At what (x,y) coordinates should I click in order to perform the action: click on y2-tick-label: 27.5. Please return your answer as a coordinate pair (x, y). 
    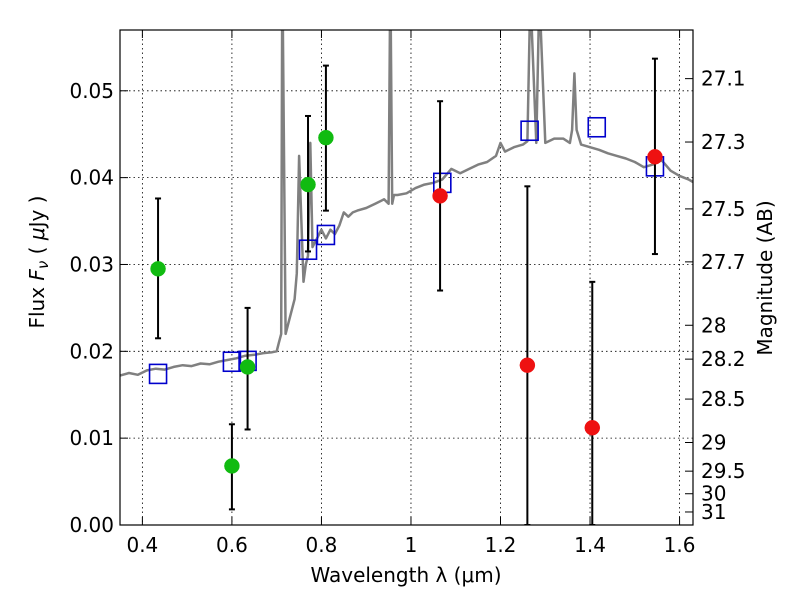
    Looking at the image, I should click on (723, 209).